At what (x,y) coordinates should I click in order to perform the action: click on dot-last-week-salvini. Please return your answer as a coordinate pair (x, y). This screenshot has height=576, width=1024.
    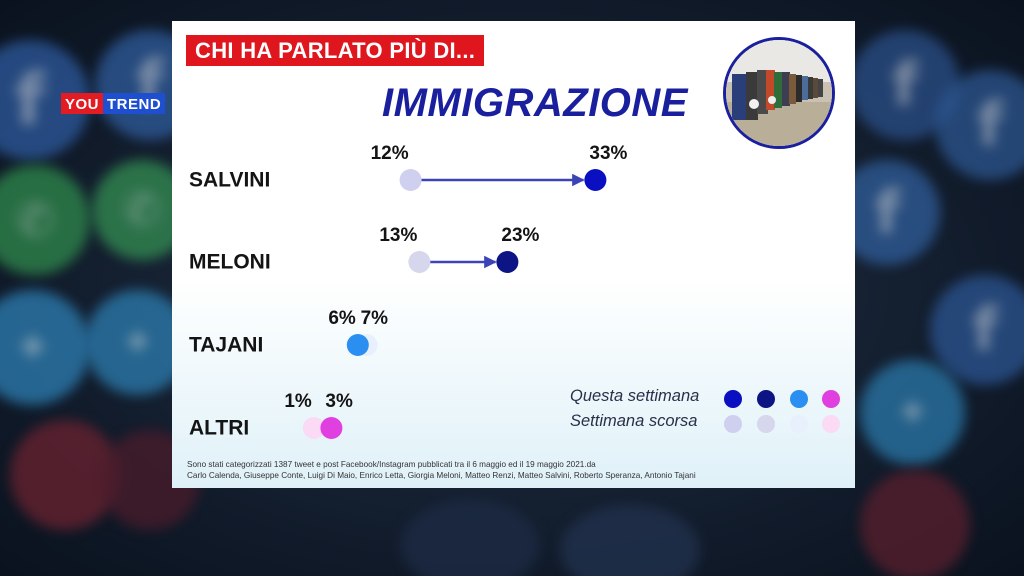
    Looking at the image, I should click on (410, 180).